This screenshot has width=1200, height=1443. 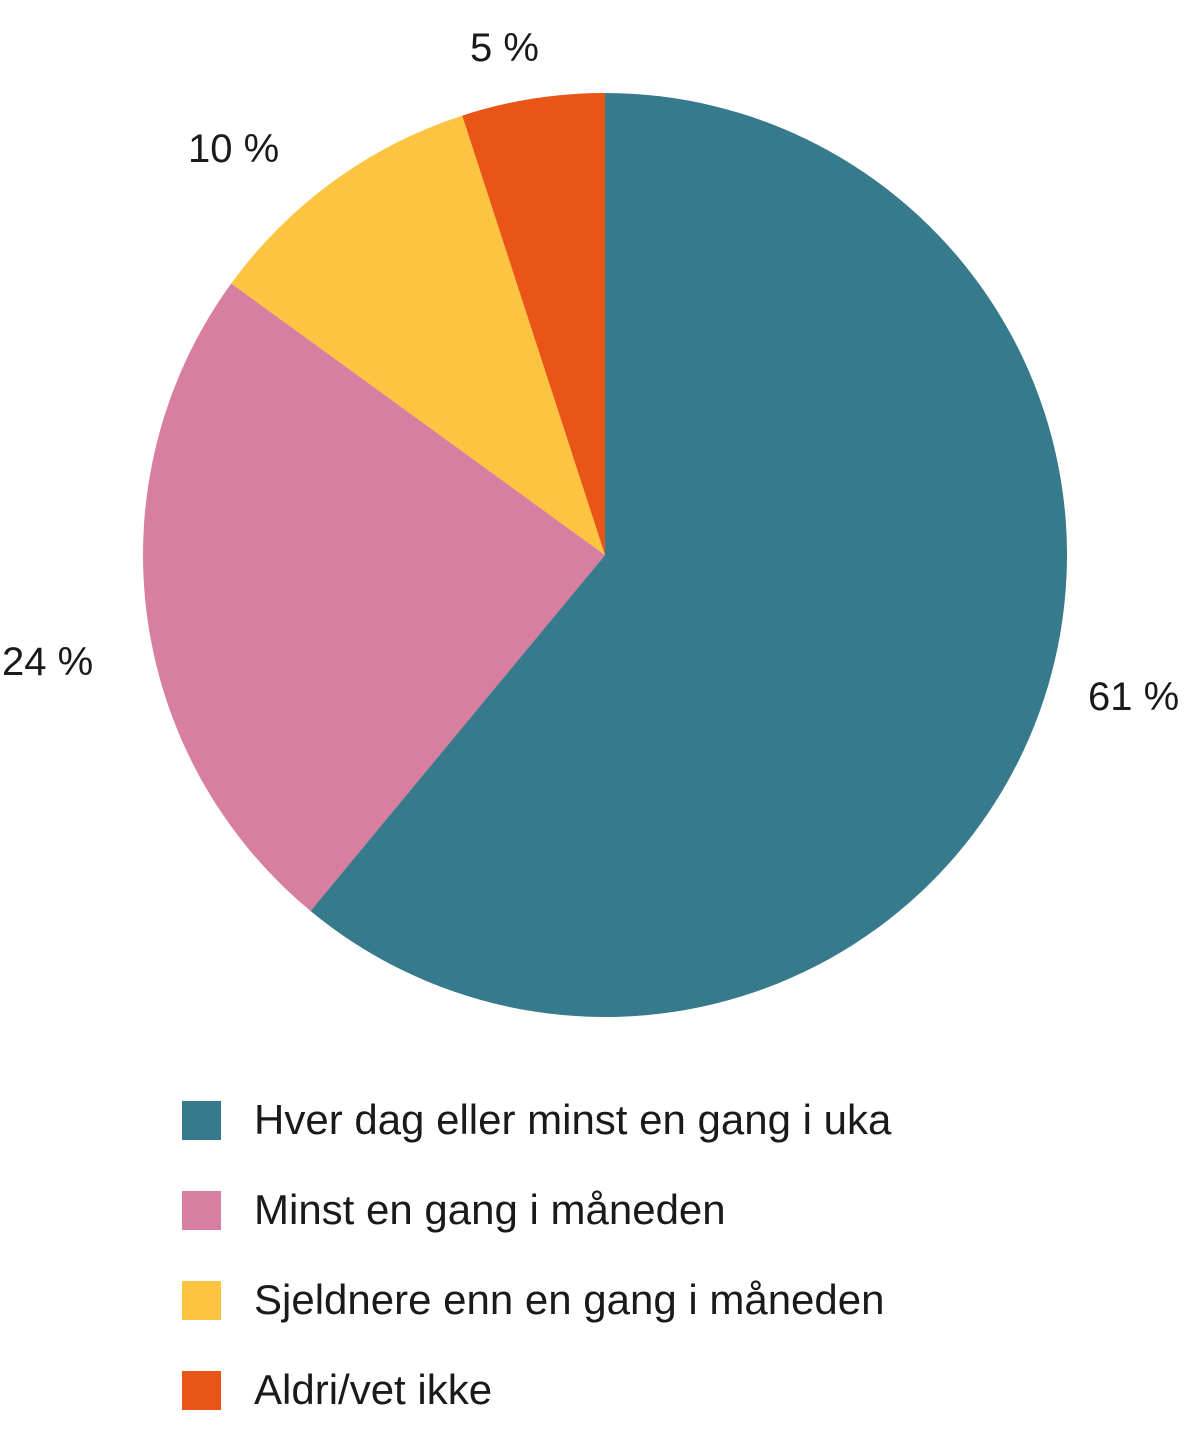 I want to click on legend-item-weekly: Hver dag eller minst en gang i uka, so click(x=536, y=1120).